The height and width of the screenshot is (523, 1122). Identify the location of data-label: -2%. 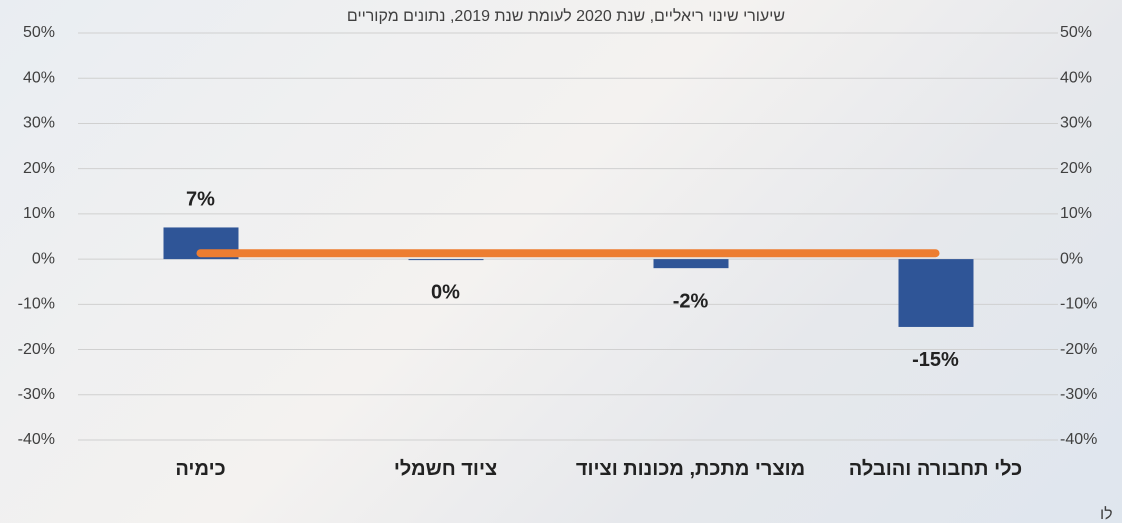
(691, 301).